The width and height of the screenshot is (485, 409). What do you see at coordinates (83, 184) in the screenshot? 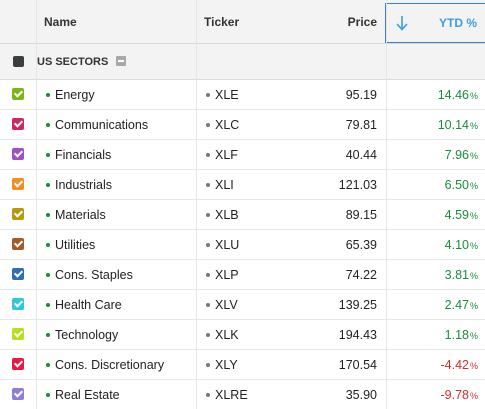
I see `sector-name: Industrials` at bounding box center [83, 184].